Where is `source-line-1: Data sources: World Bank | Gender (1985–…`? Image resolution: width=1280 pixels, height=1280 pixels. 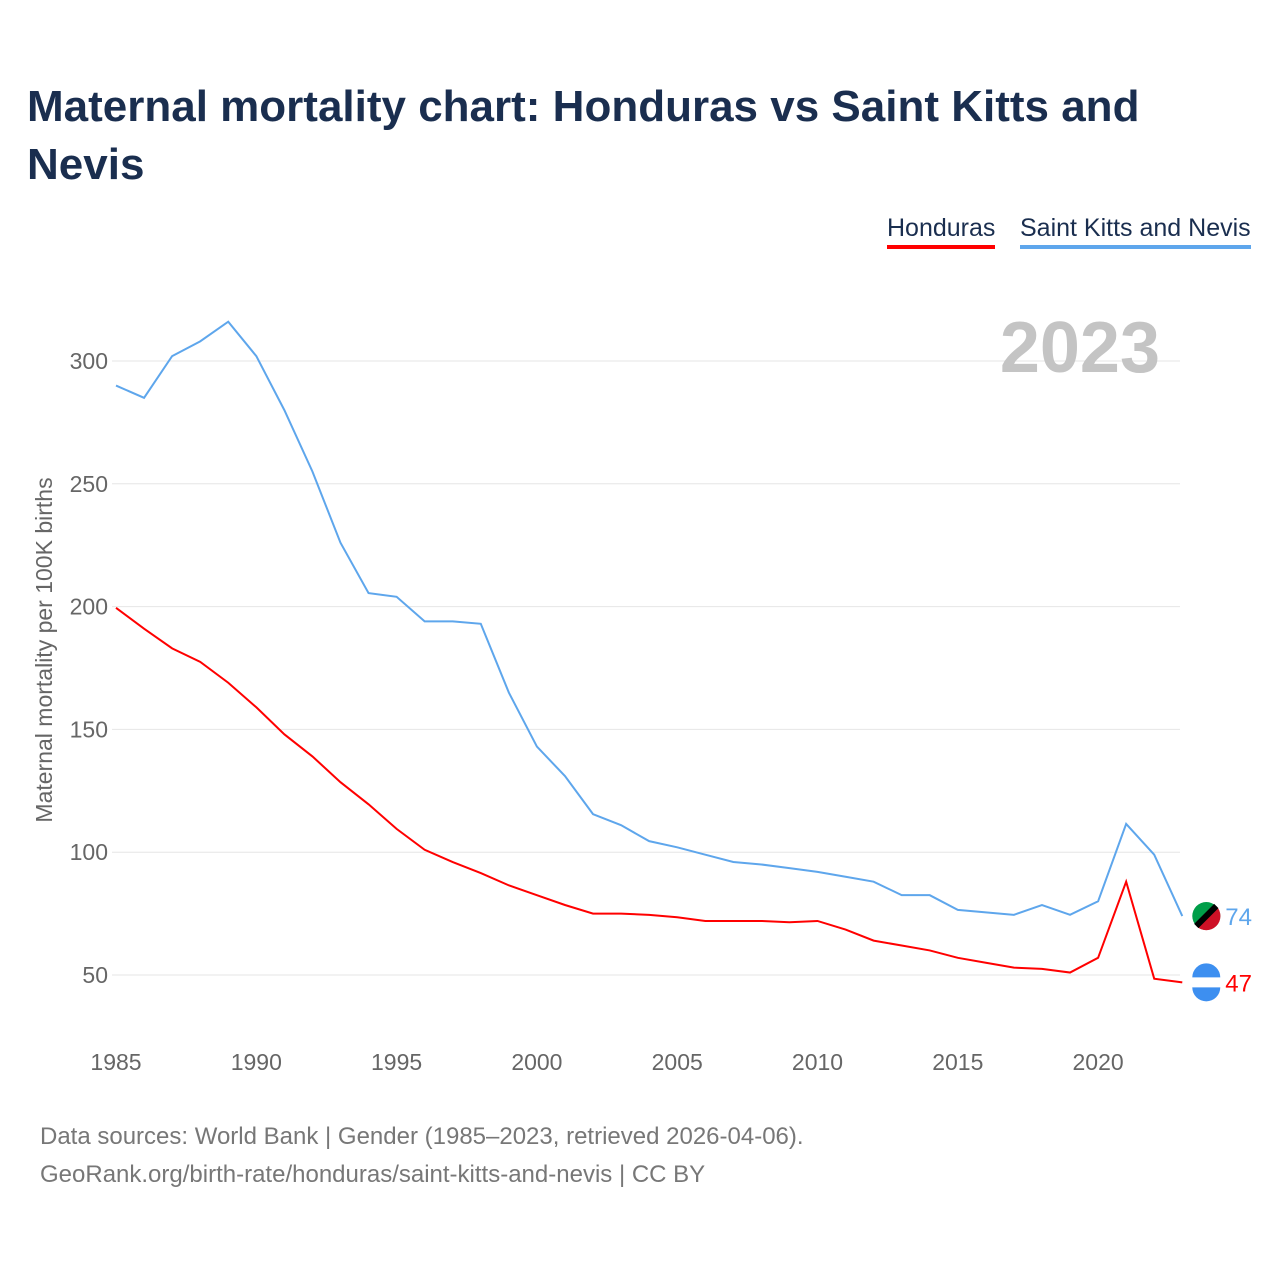 source-line-1: Data sources: World Bank | Gender (1985–… is located at coordinates (422, 1136).